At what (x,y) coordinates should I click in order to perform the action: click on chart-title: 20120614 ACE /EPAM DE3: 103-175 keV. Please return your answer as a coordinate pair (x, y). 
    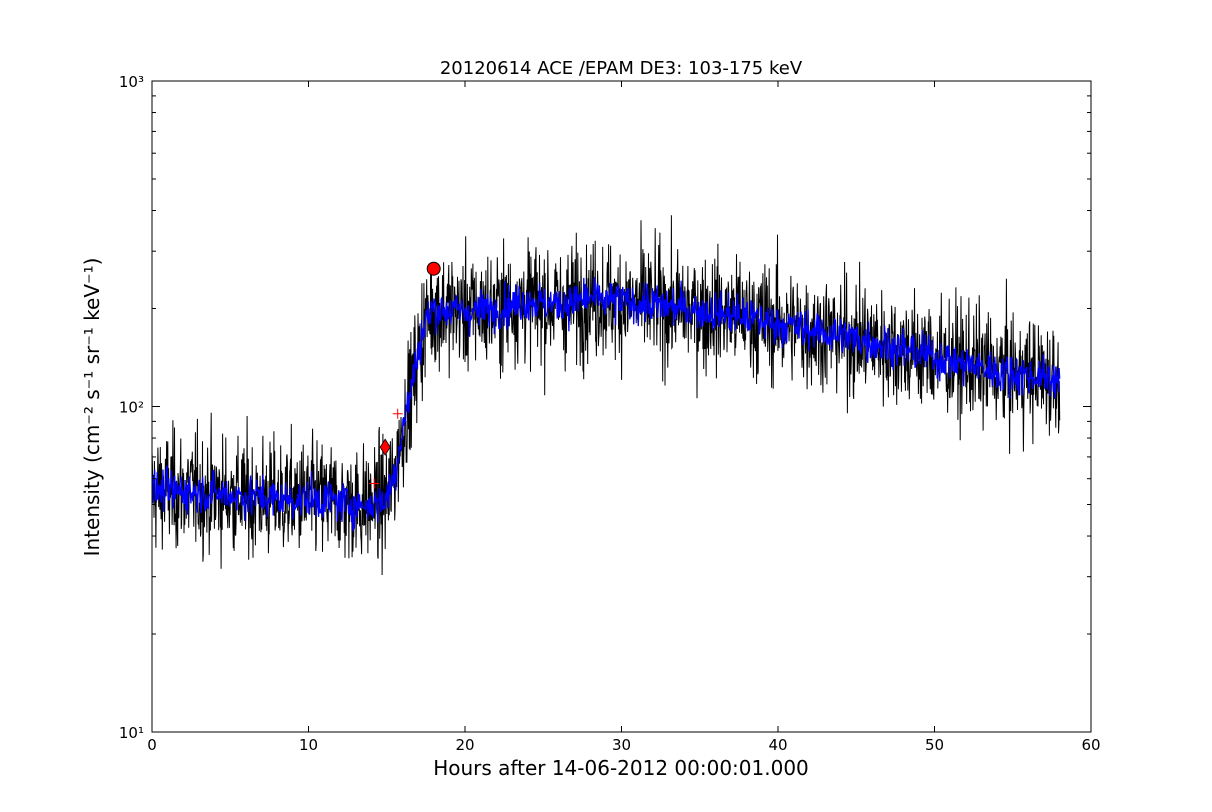
    Looking at the image, I should click on (621, 68).